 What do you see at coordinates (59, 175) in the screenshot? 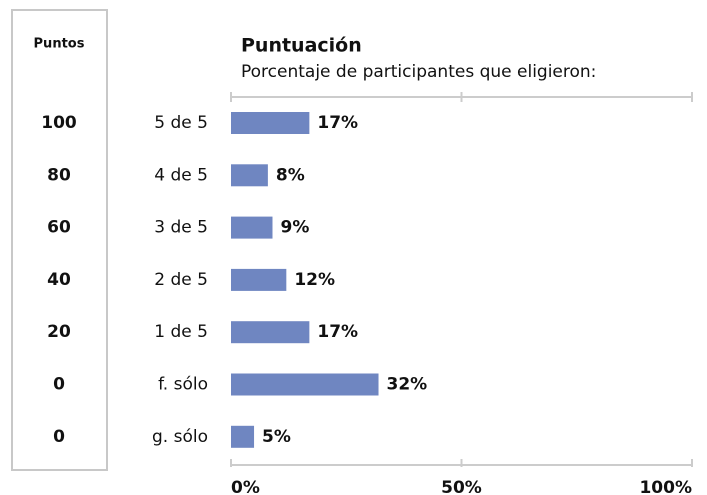
I see `points-value: 80` at bounding box center [59, 175].